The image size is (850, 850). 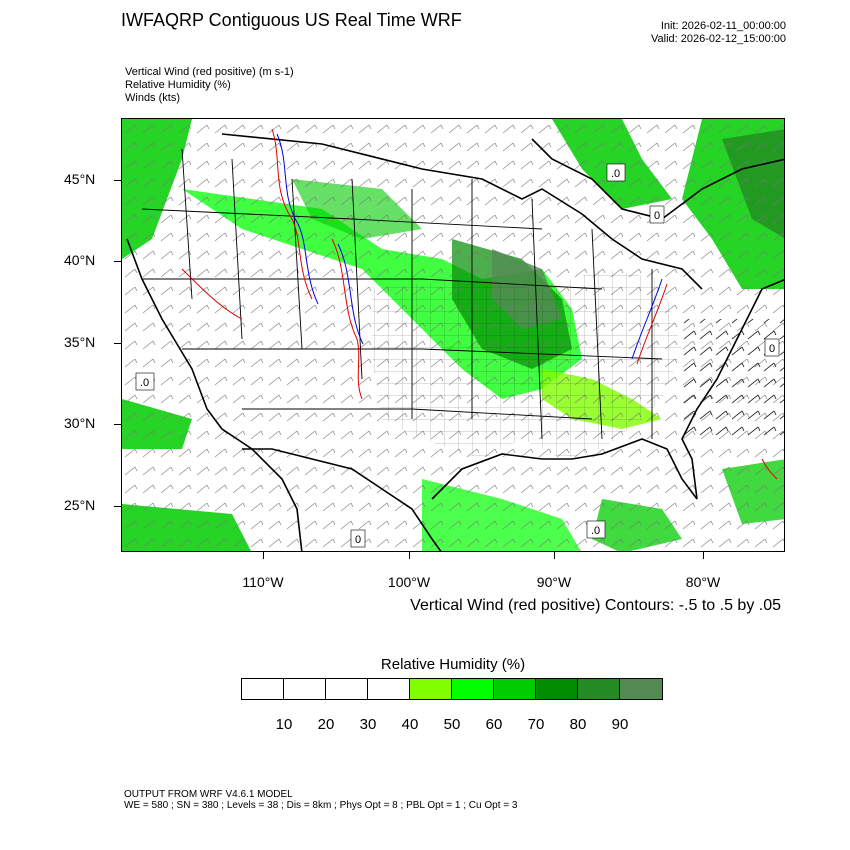 I want to click on colorbar-label: 70, so click(x=536, y=724).